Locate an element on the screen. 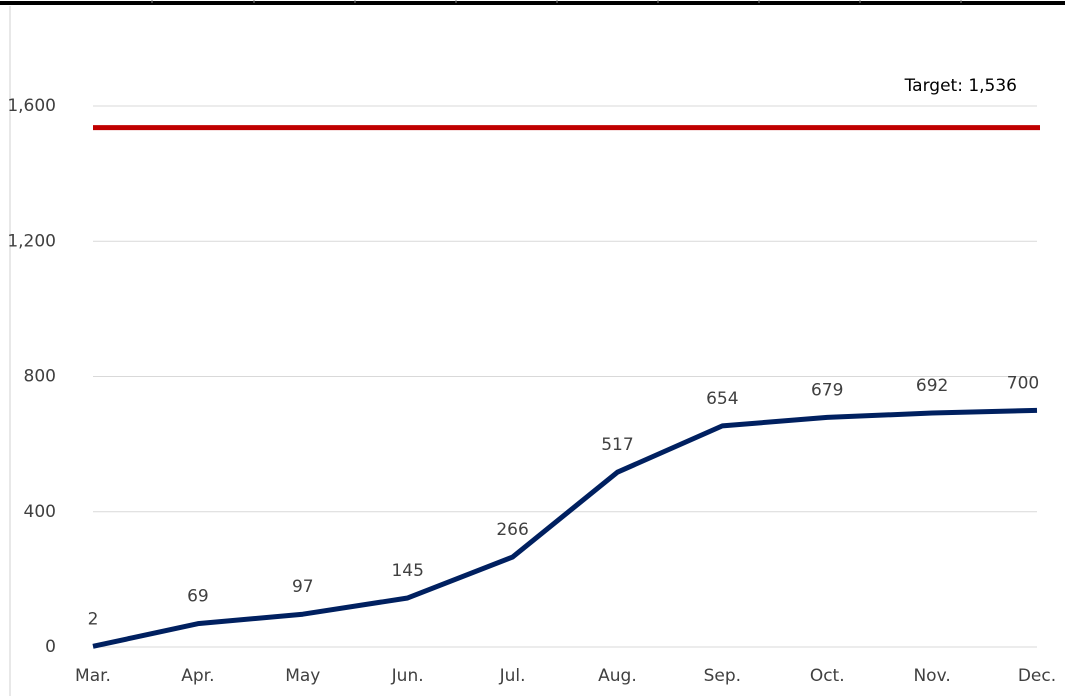 The height and width of the screenshot is (696, 1065). x-tick-label: Apr. is located at coordinates (197, 676).